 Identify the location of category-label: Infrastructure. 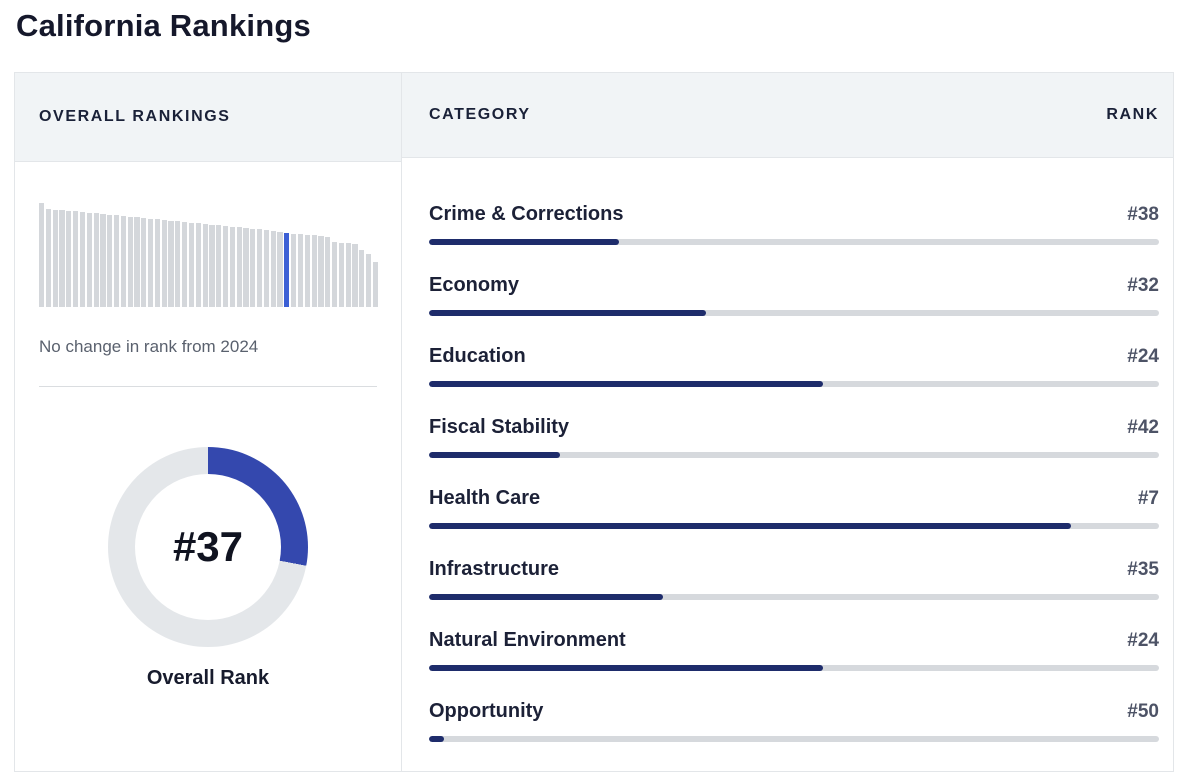
(494, 569).